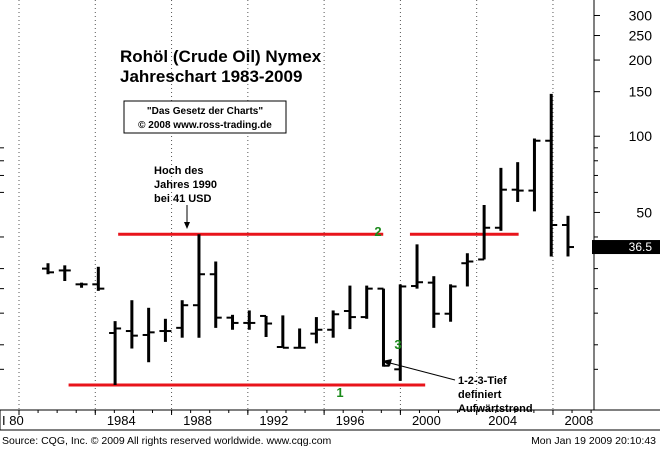 The height and width of the screenshot is (450, 660). I want to click on annotation-high-1990-line2: Jahres 1990, so click(185, 185).